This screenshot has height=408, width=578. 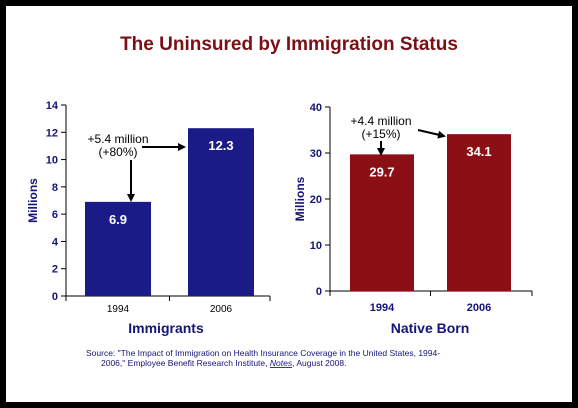 I want to click on y-tick-label: 4, so click(x=55, y=242).